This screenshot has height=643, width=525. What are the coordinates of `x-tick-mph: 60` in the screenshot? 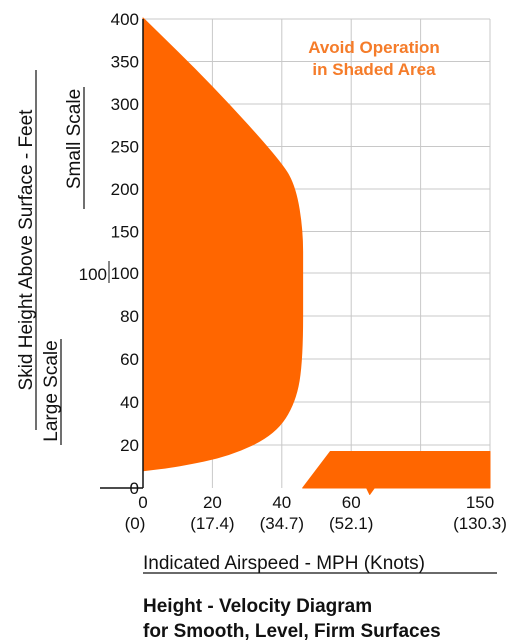 It's located at (351, 502).